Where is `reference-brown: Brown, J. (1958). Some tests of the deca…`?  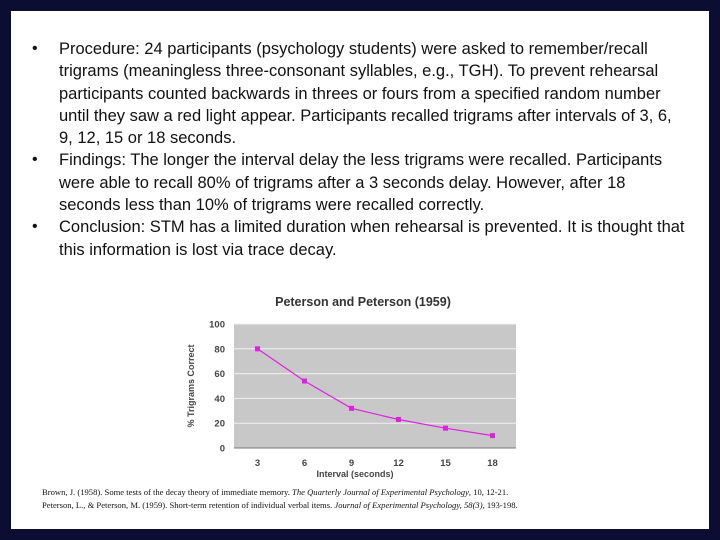
reference-brown: Brown, J. (1958). Some tests of the deca… is located at coordinates (275, 492).